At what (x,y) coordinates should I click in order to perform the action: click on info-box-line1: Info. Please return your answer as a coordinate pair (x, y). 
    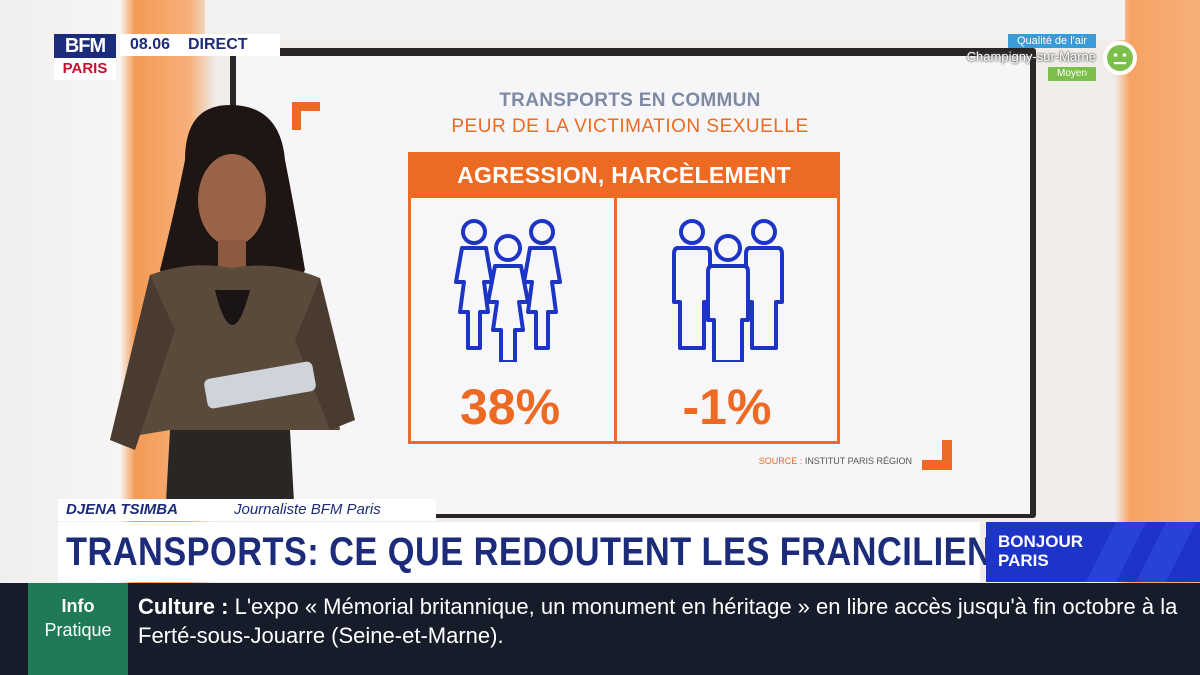
    Looking at the image, I should click on (78, 606).